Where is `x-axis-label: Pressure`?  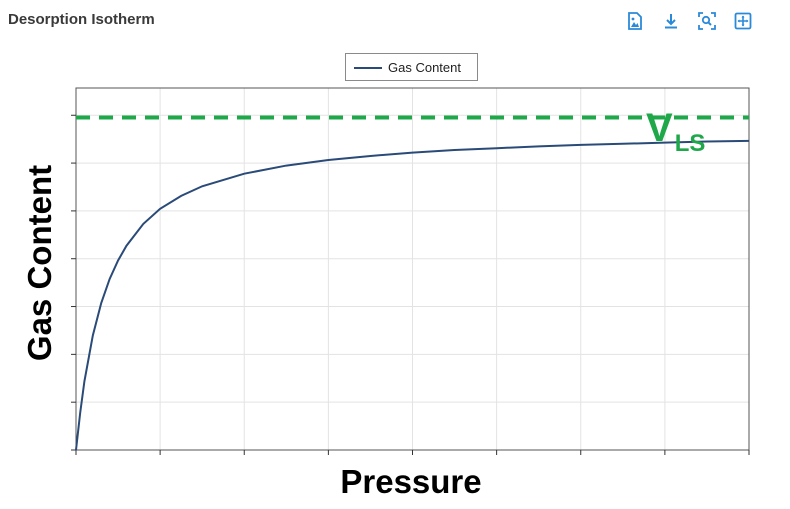
x-axis-label: Pressure is located at coordinates (411, 481).